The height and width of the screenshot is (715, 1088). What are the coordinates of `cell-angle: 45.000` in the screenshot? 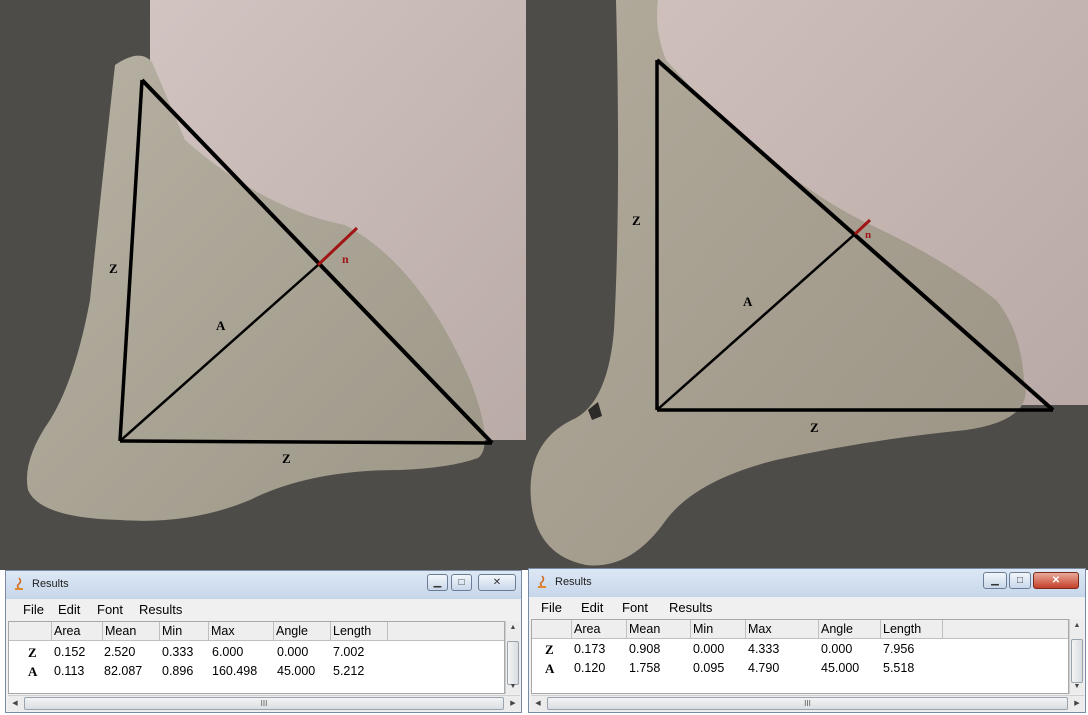 It's located at (840, 668).